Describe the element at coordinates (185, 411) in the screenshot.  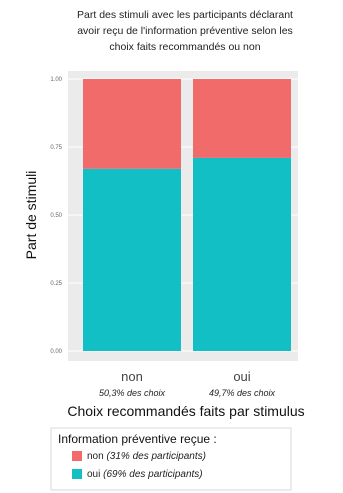
I see `x-axis-title: Choix recommandés faits par stimulus` at that location.